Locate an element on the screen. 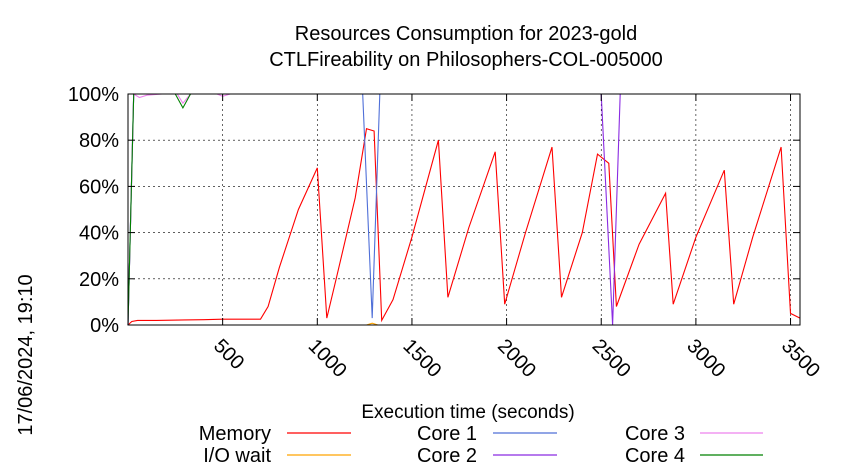 This screenshot has width=850, height=475. chart-title-line-1: Resources Consumption for 2023-gold is located at coordinates (466, 34).